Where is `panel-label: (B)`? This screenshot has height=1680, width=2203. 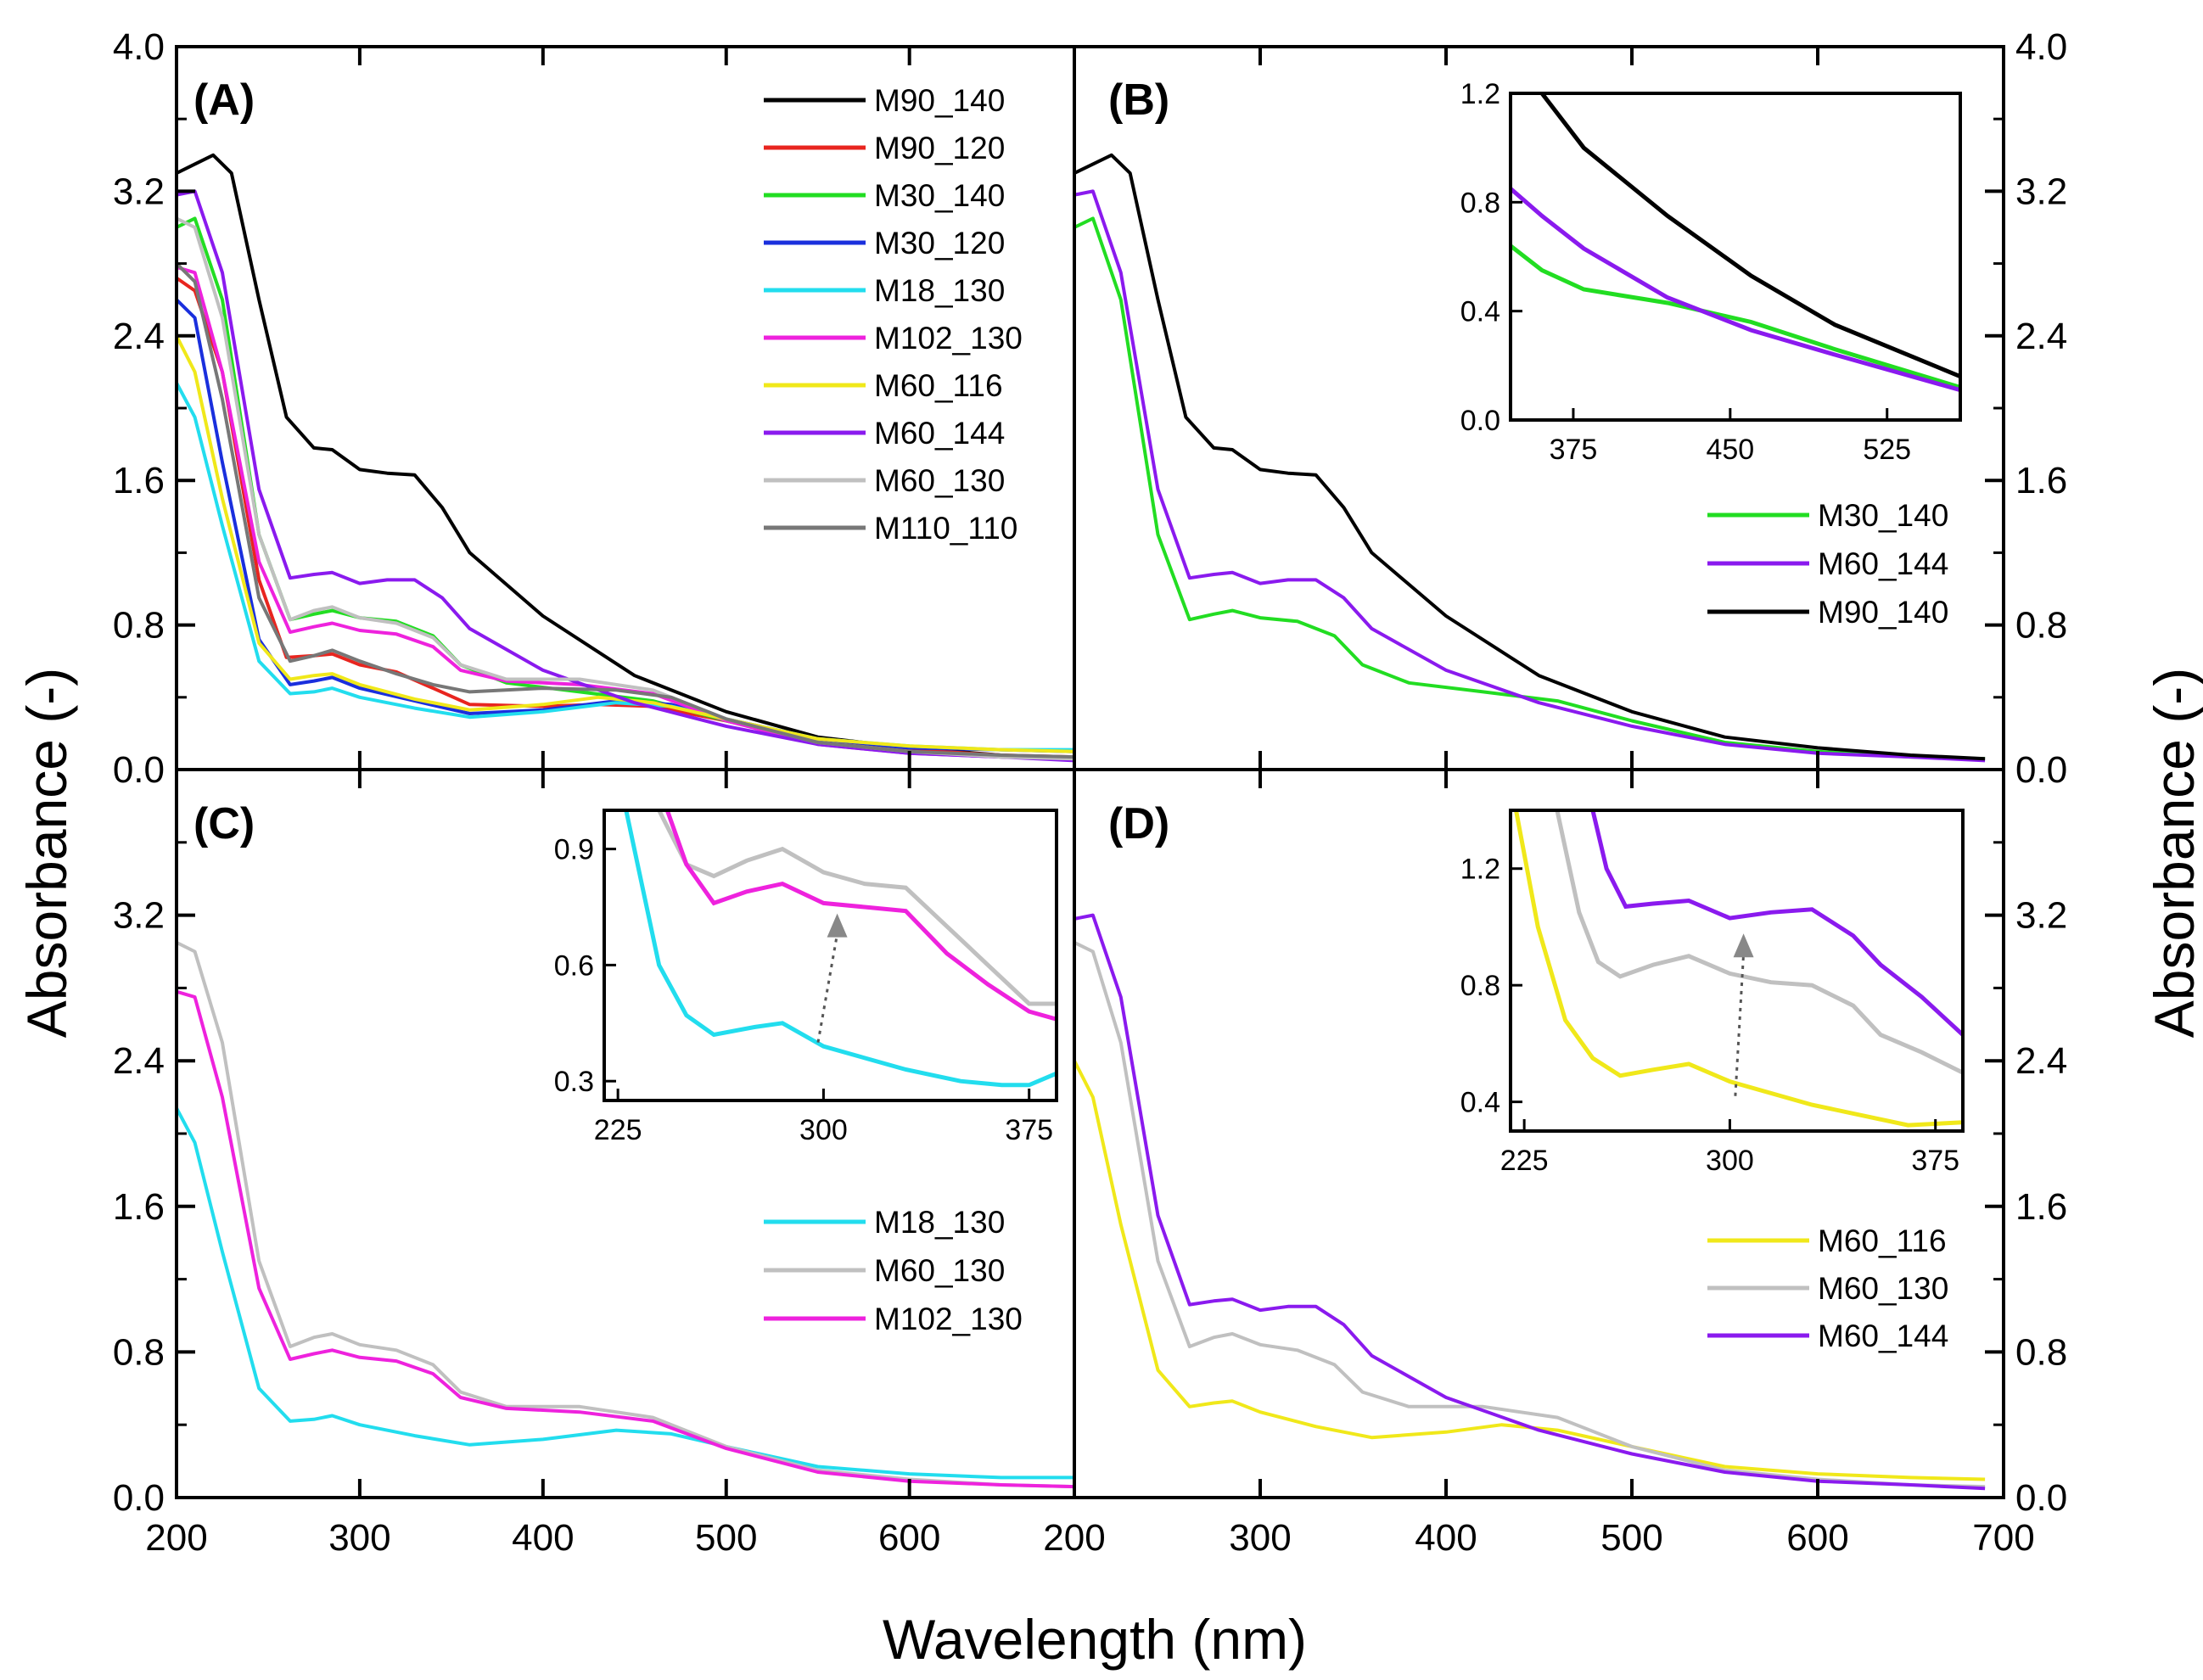
panel-label: (B) is located at coordinates (1138, 100).